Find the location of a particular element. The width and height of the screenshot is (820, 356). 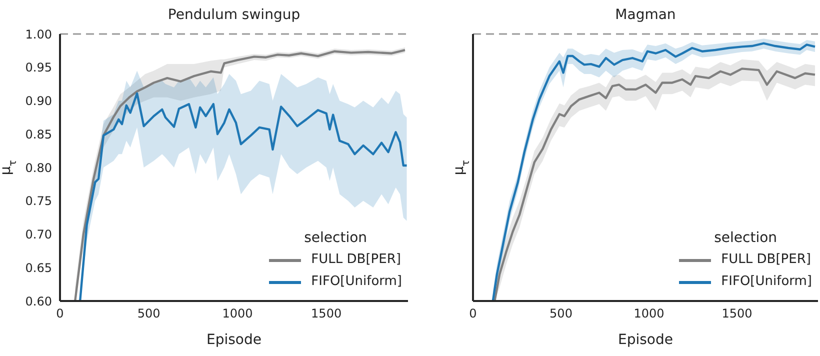

y-tick-label: 0.75 is located at coordinates (38, 201).